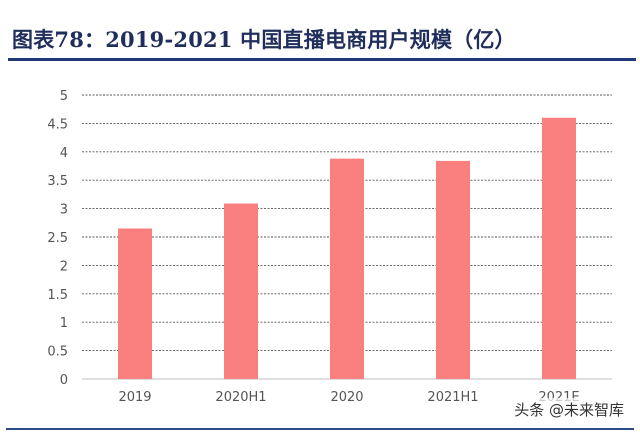 The height and width of the screenshot is (433, 640). What do you see at coordinates (64, 323) in the screenshot?
I see `y-tick-label: 1` at bounding box center [64, 323].